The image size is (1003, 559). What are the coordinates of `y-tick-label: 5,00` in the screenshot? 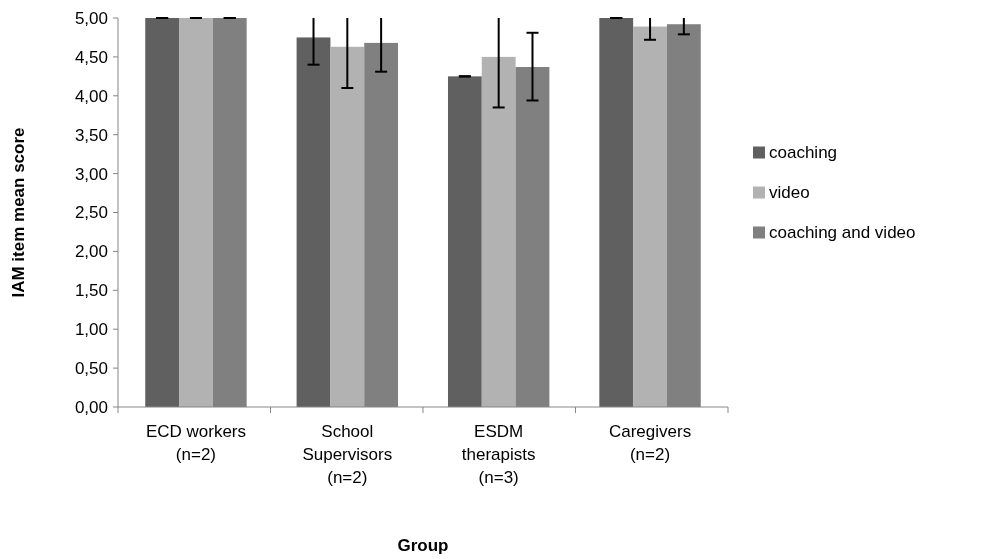 It's located at (91, 18).